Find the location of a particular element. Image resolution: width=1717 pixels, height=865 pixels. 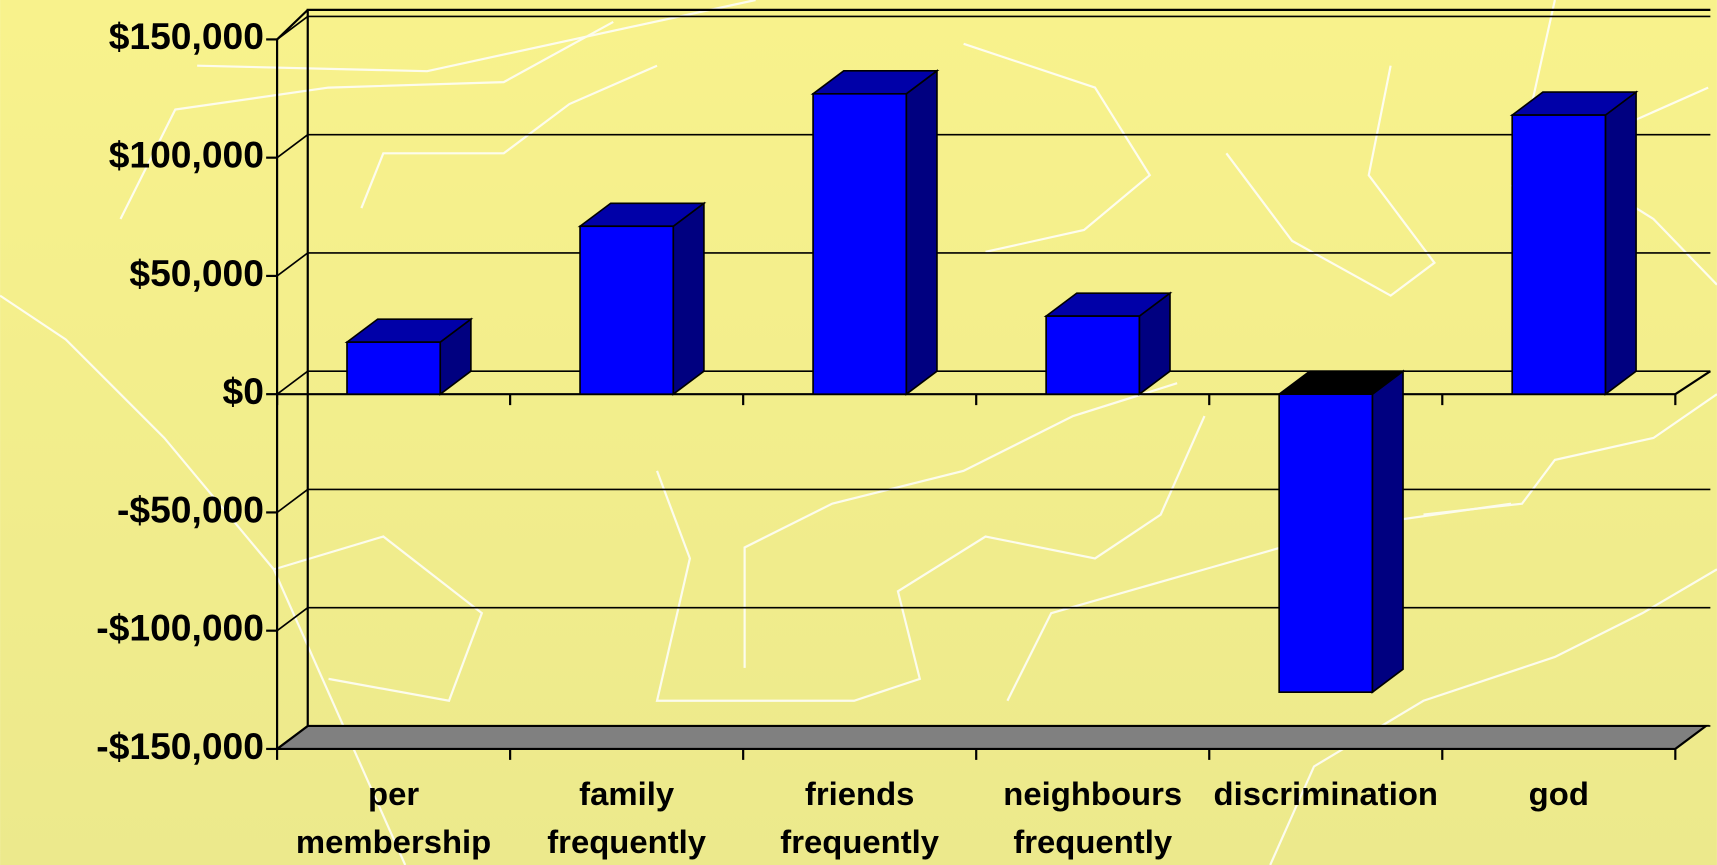

x-tick-label: per membership is located at coordinates (393, 818).